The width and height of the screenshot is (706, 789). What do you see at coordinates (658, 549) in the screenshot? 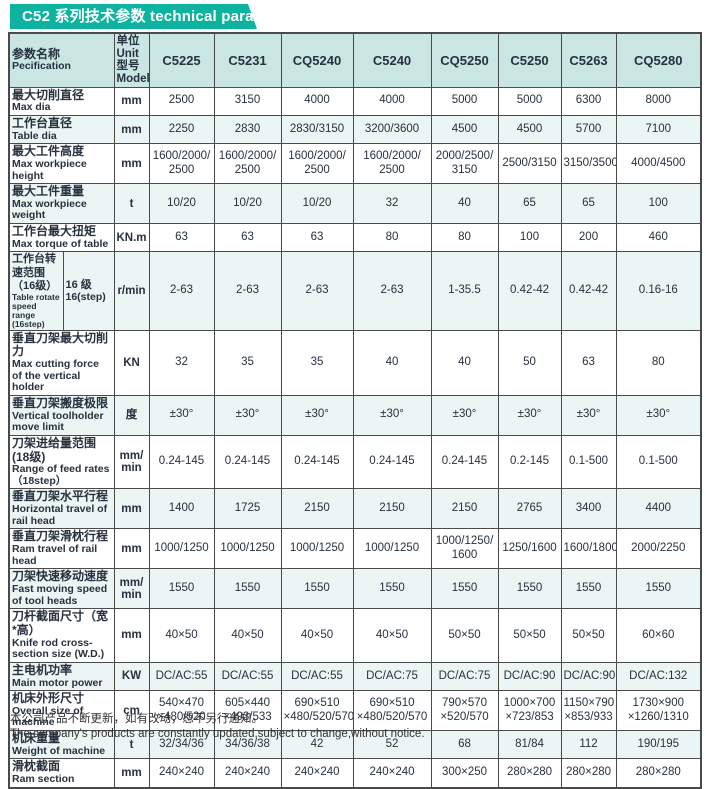
I see `value-cell: 2000/2250` at bounding box center [658, 549].